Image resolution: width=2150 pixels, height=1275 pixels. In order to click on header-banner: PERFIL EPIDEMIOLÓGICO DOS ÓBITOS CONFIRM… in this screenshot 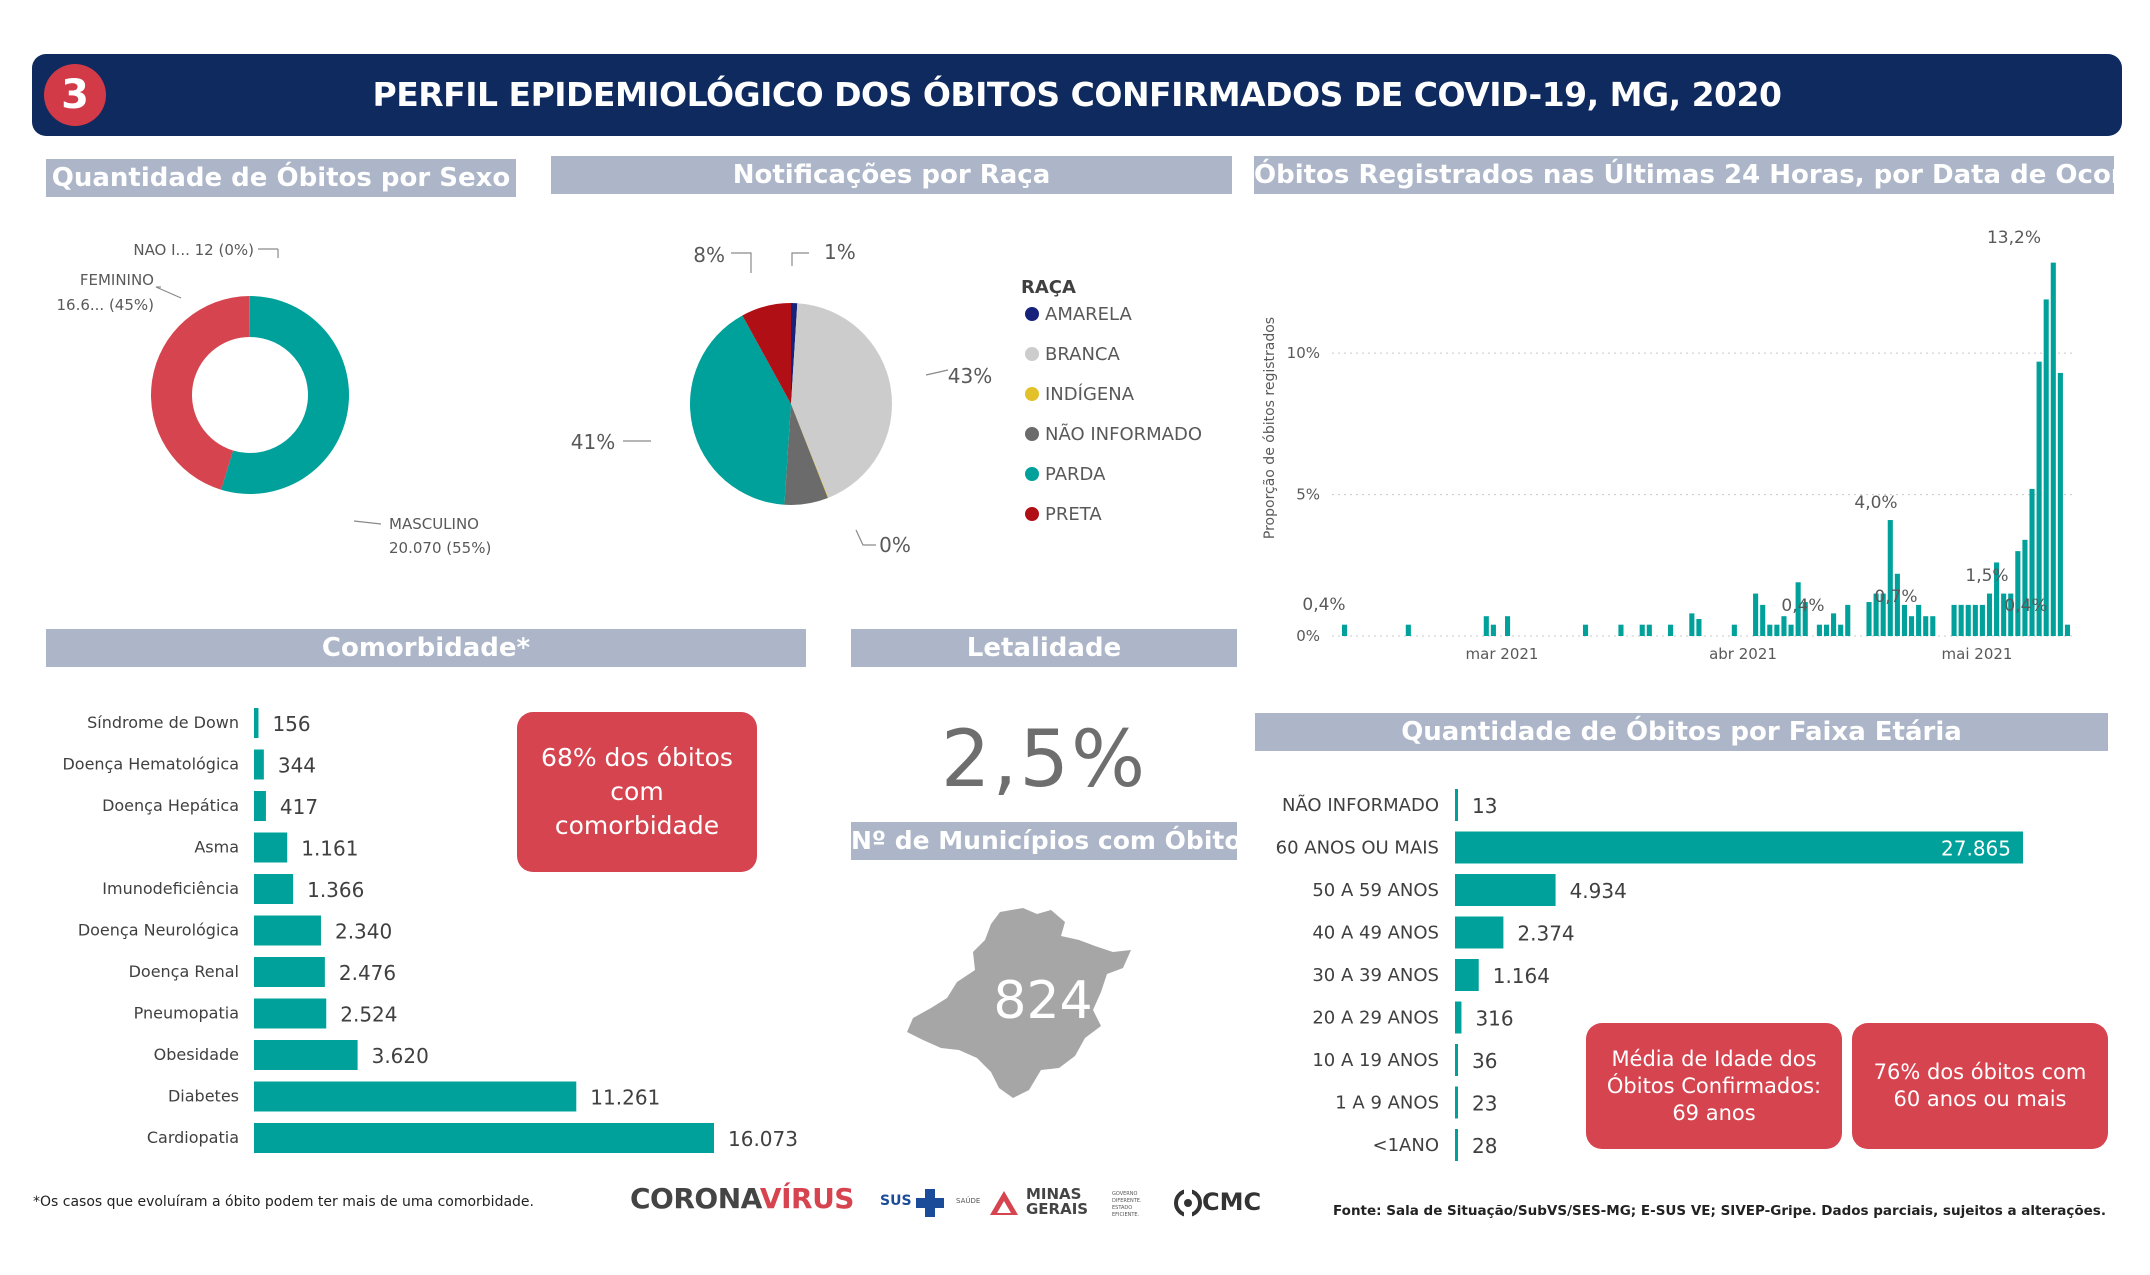, I will do `click(1077, 95)`.